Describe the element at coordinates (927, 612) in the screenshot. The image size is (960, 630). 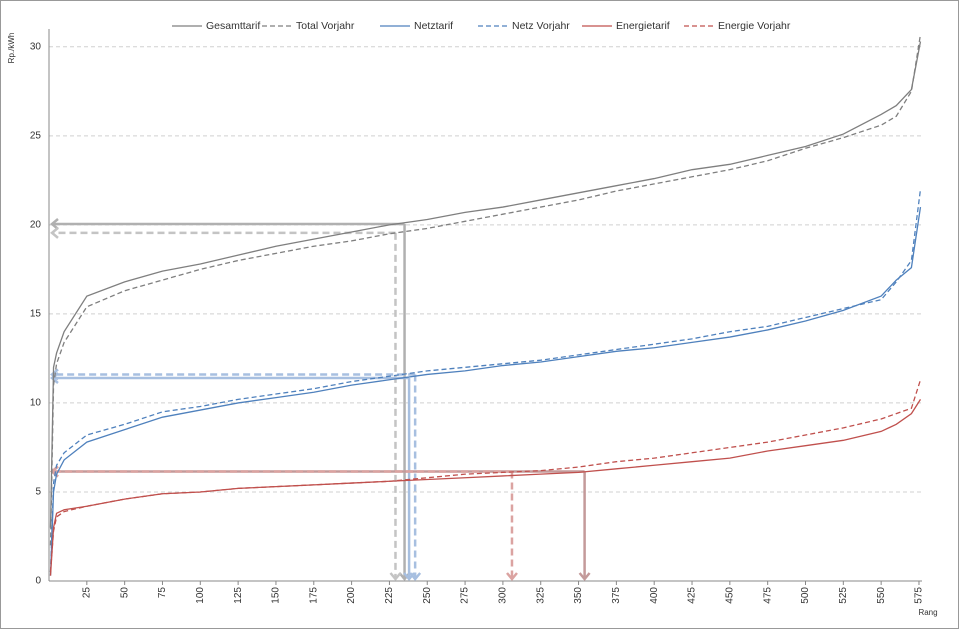
I see `x-axis-label: Rang` at that location.